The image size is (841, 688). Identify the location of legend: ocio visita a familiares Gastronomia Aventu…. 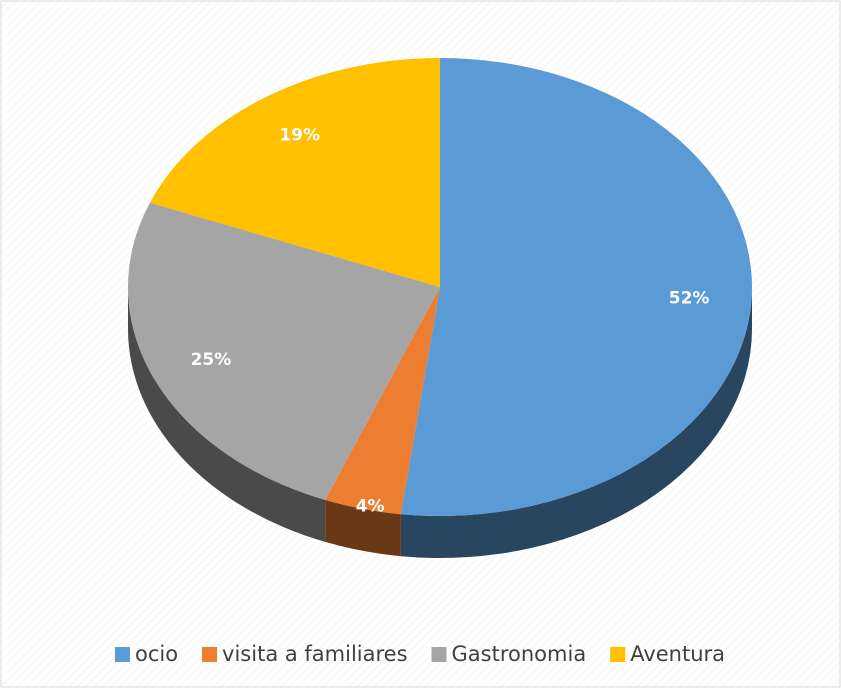
(419, 654).